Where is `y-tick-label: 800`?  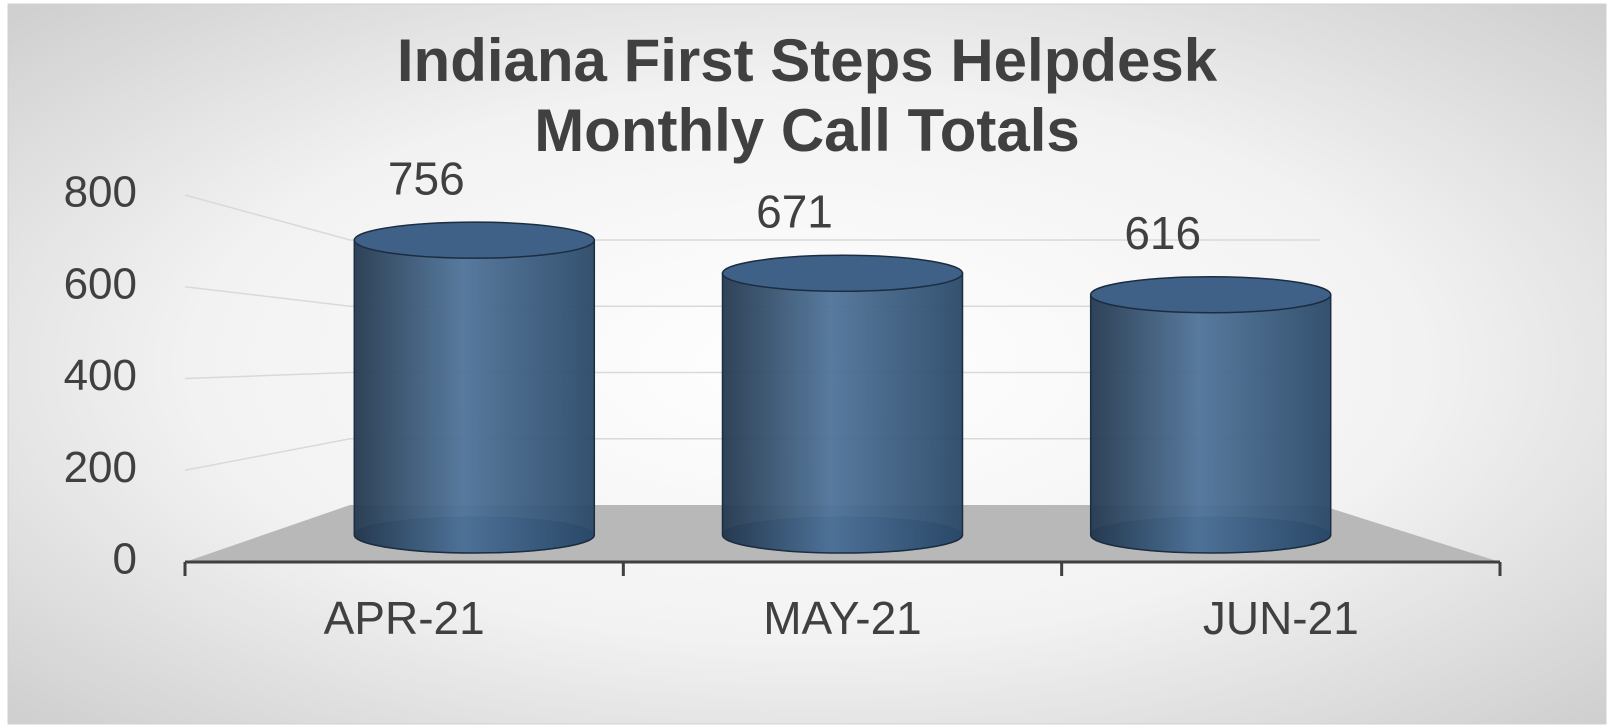 y-tick-label: 800 is located at coordinates (100, 192).